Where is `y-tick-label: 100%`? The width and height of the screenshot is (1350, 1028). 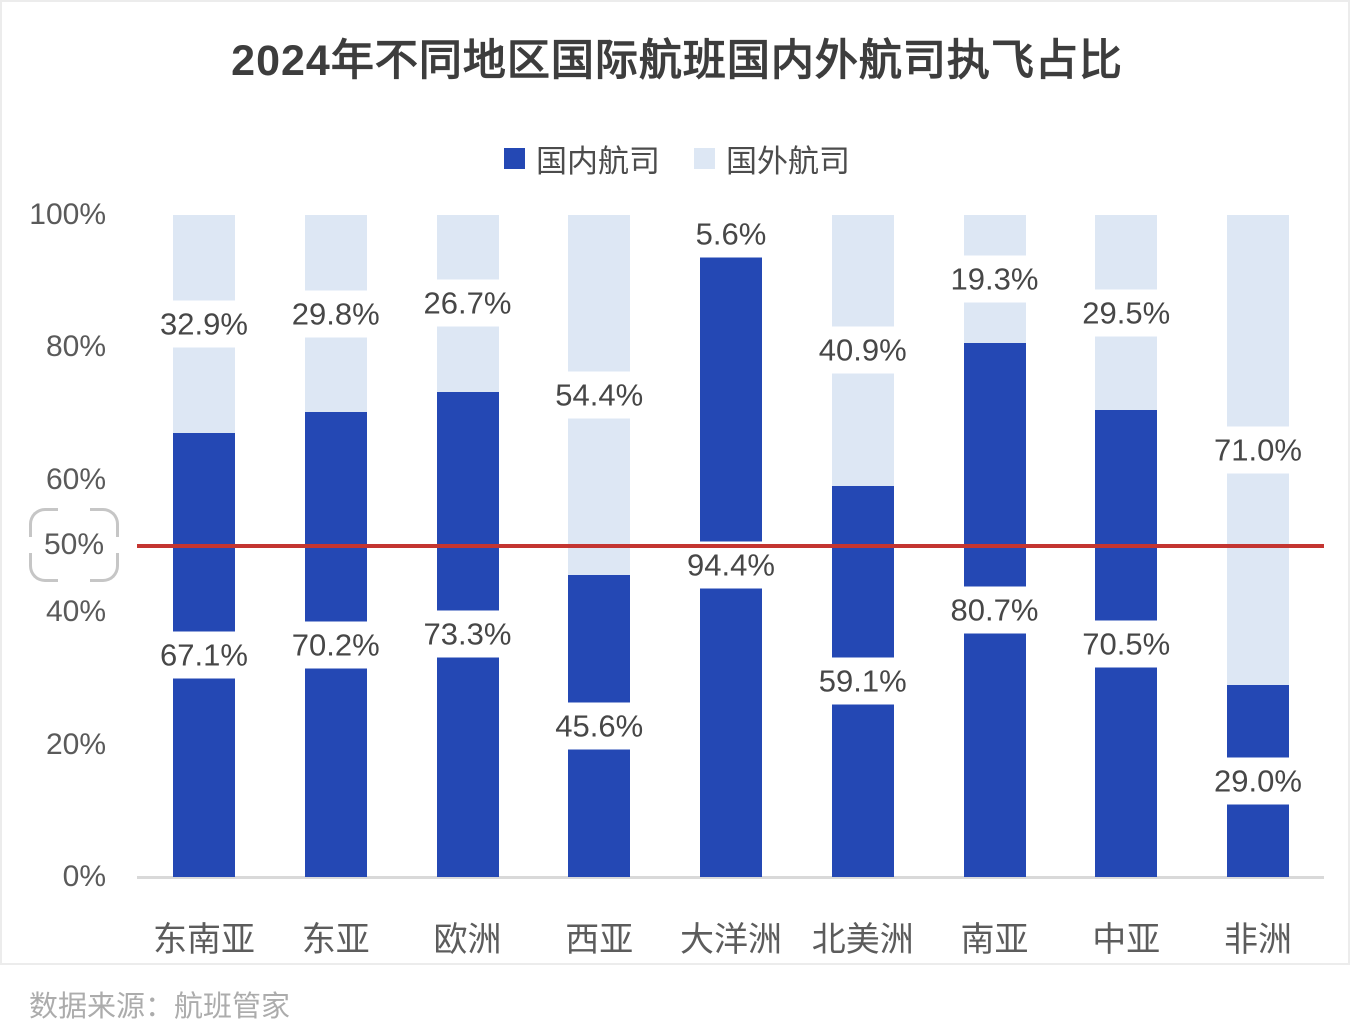 y-tick-label: 100% is located at coordinates (67, 214).